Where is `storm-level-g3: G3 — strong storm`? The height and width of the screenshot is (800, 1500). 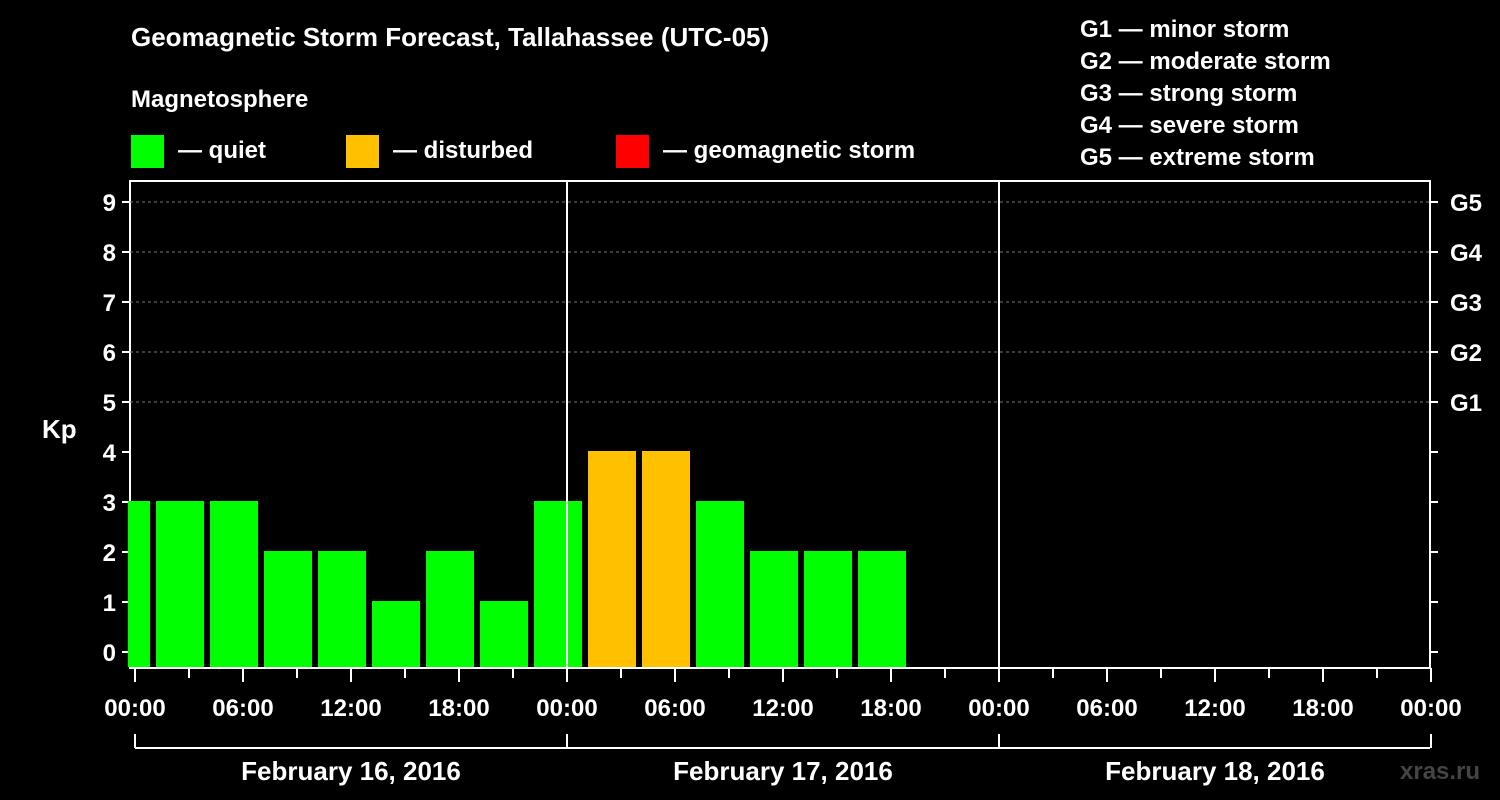 storm-level-g3: G3 — strong storm is located at coordinates (1189, 93).